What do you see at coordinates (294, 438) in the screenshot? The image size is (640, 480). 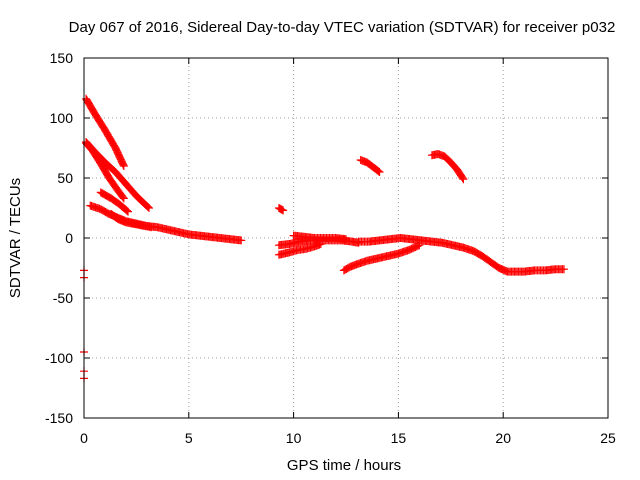 I see `x-tick-label: 10` at bounding box center [294, 438].